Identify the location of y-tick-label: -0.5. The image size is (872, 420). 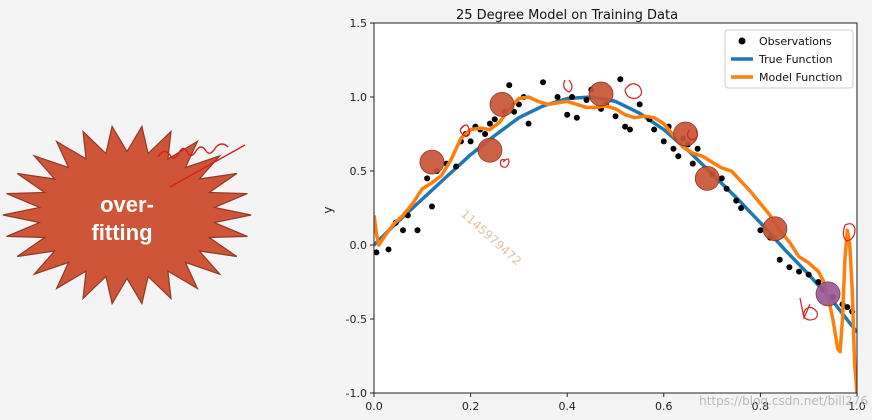
(356, 319).